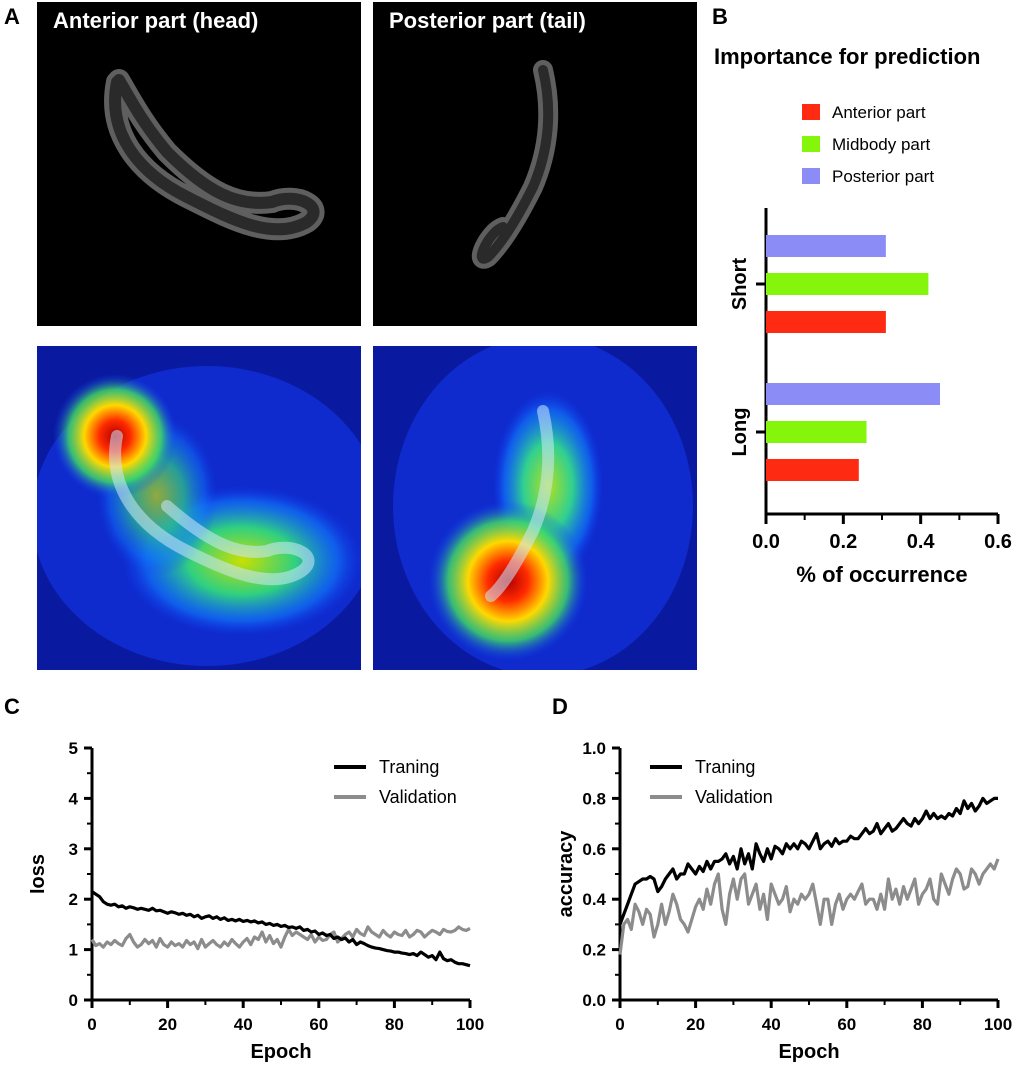 This screenshot has width=1020, height=1068. I want to click on y-axis-title: accuracy, so click(566, 874).